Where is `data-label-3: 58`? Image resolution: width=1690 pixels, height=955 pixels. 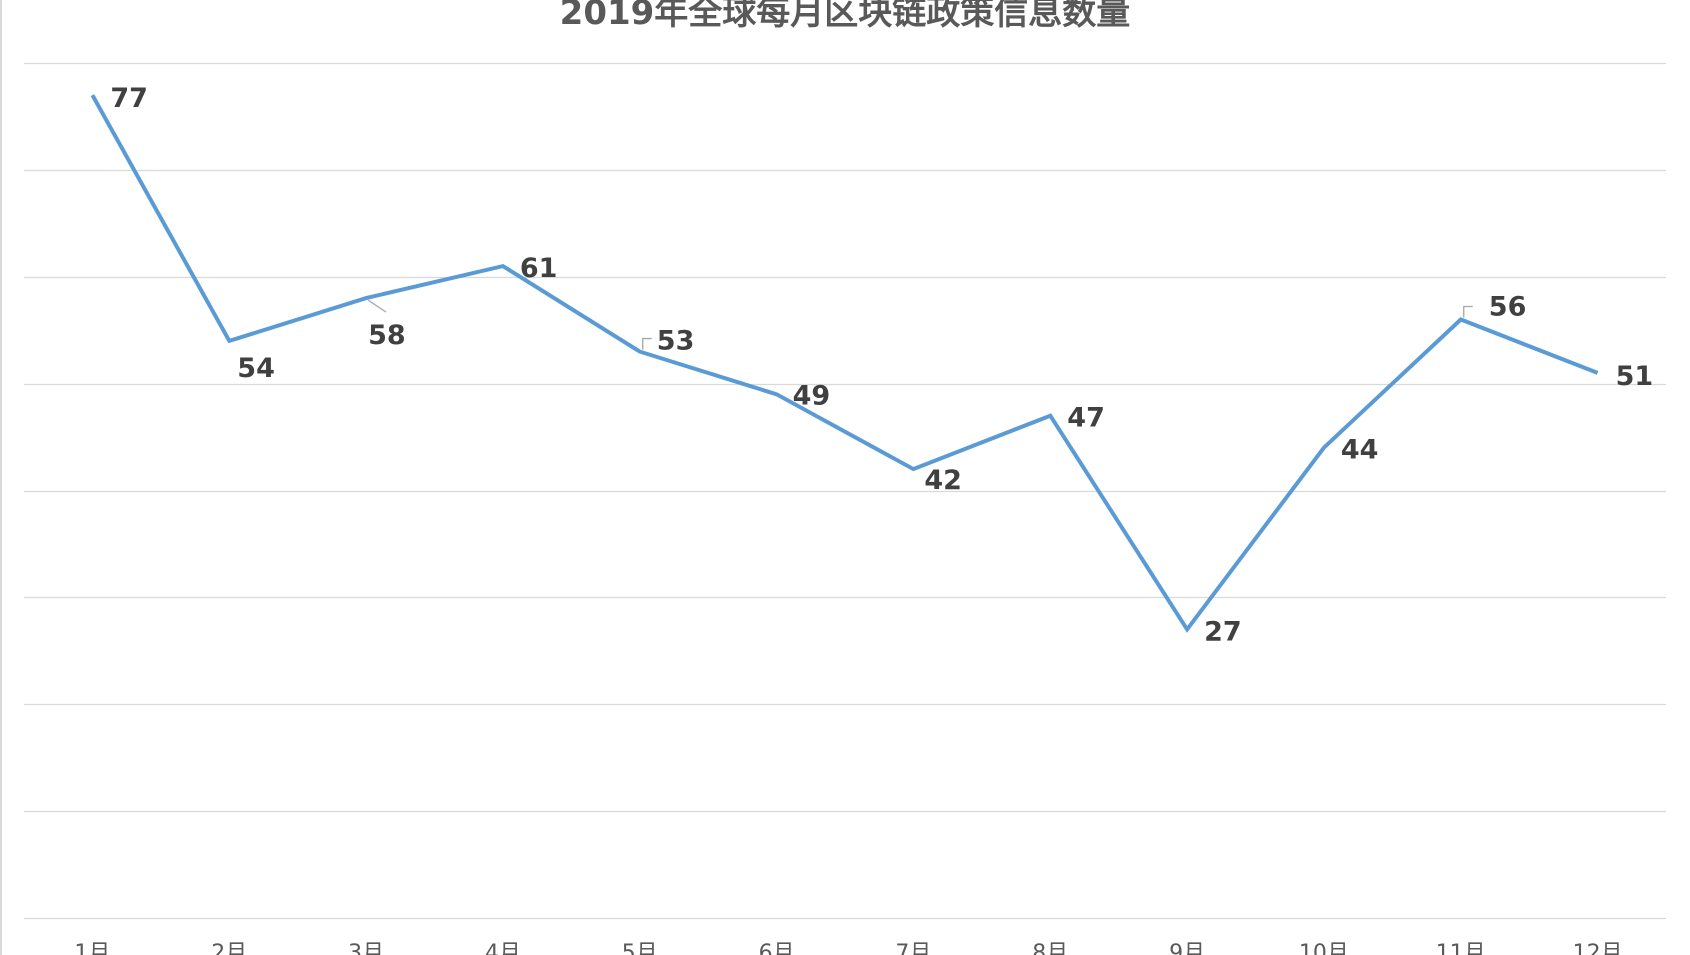
data-label-3: 58 is located at coordinates (387, 335).